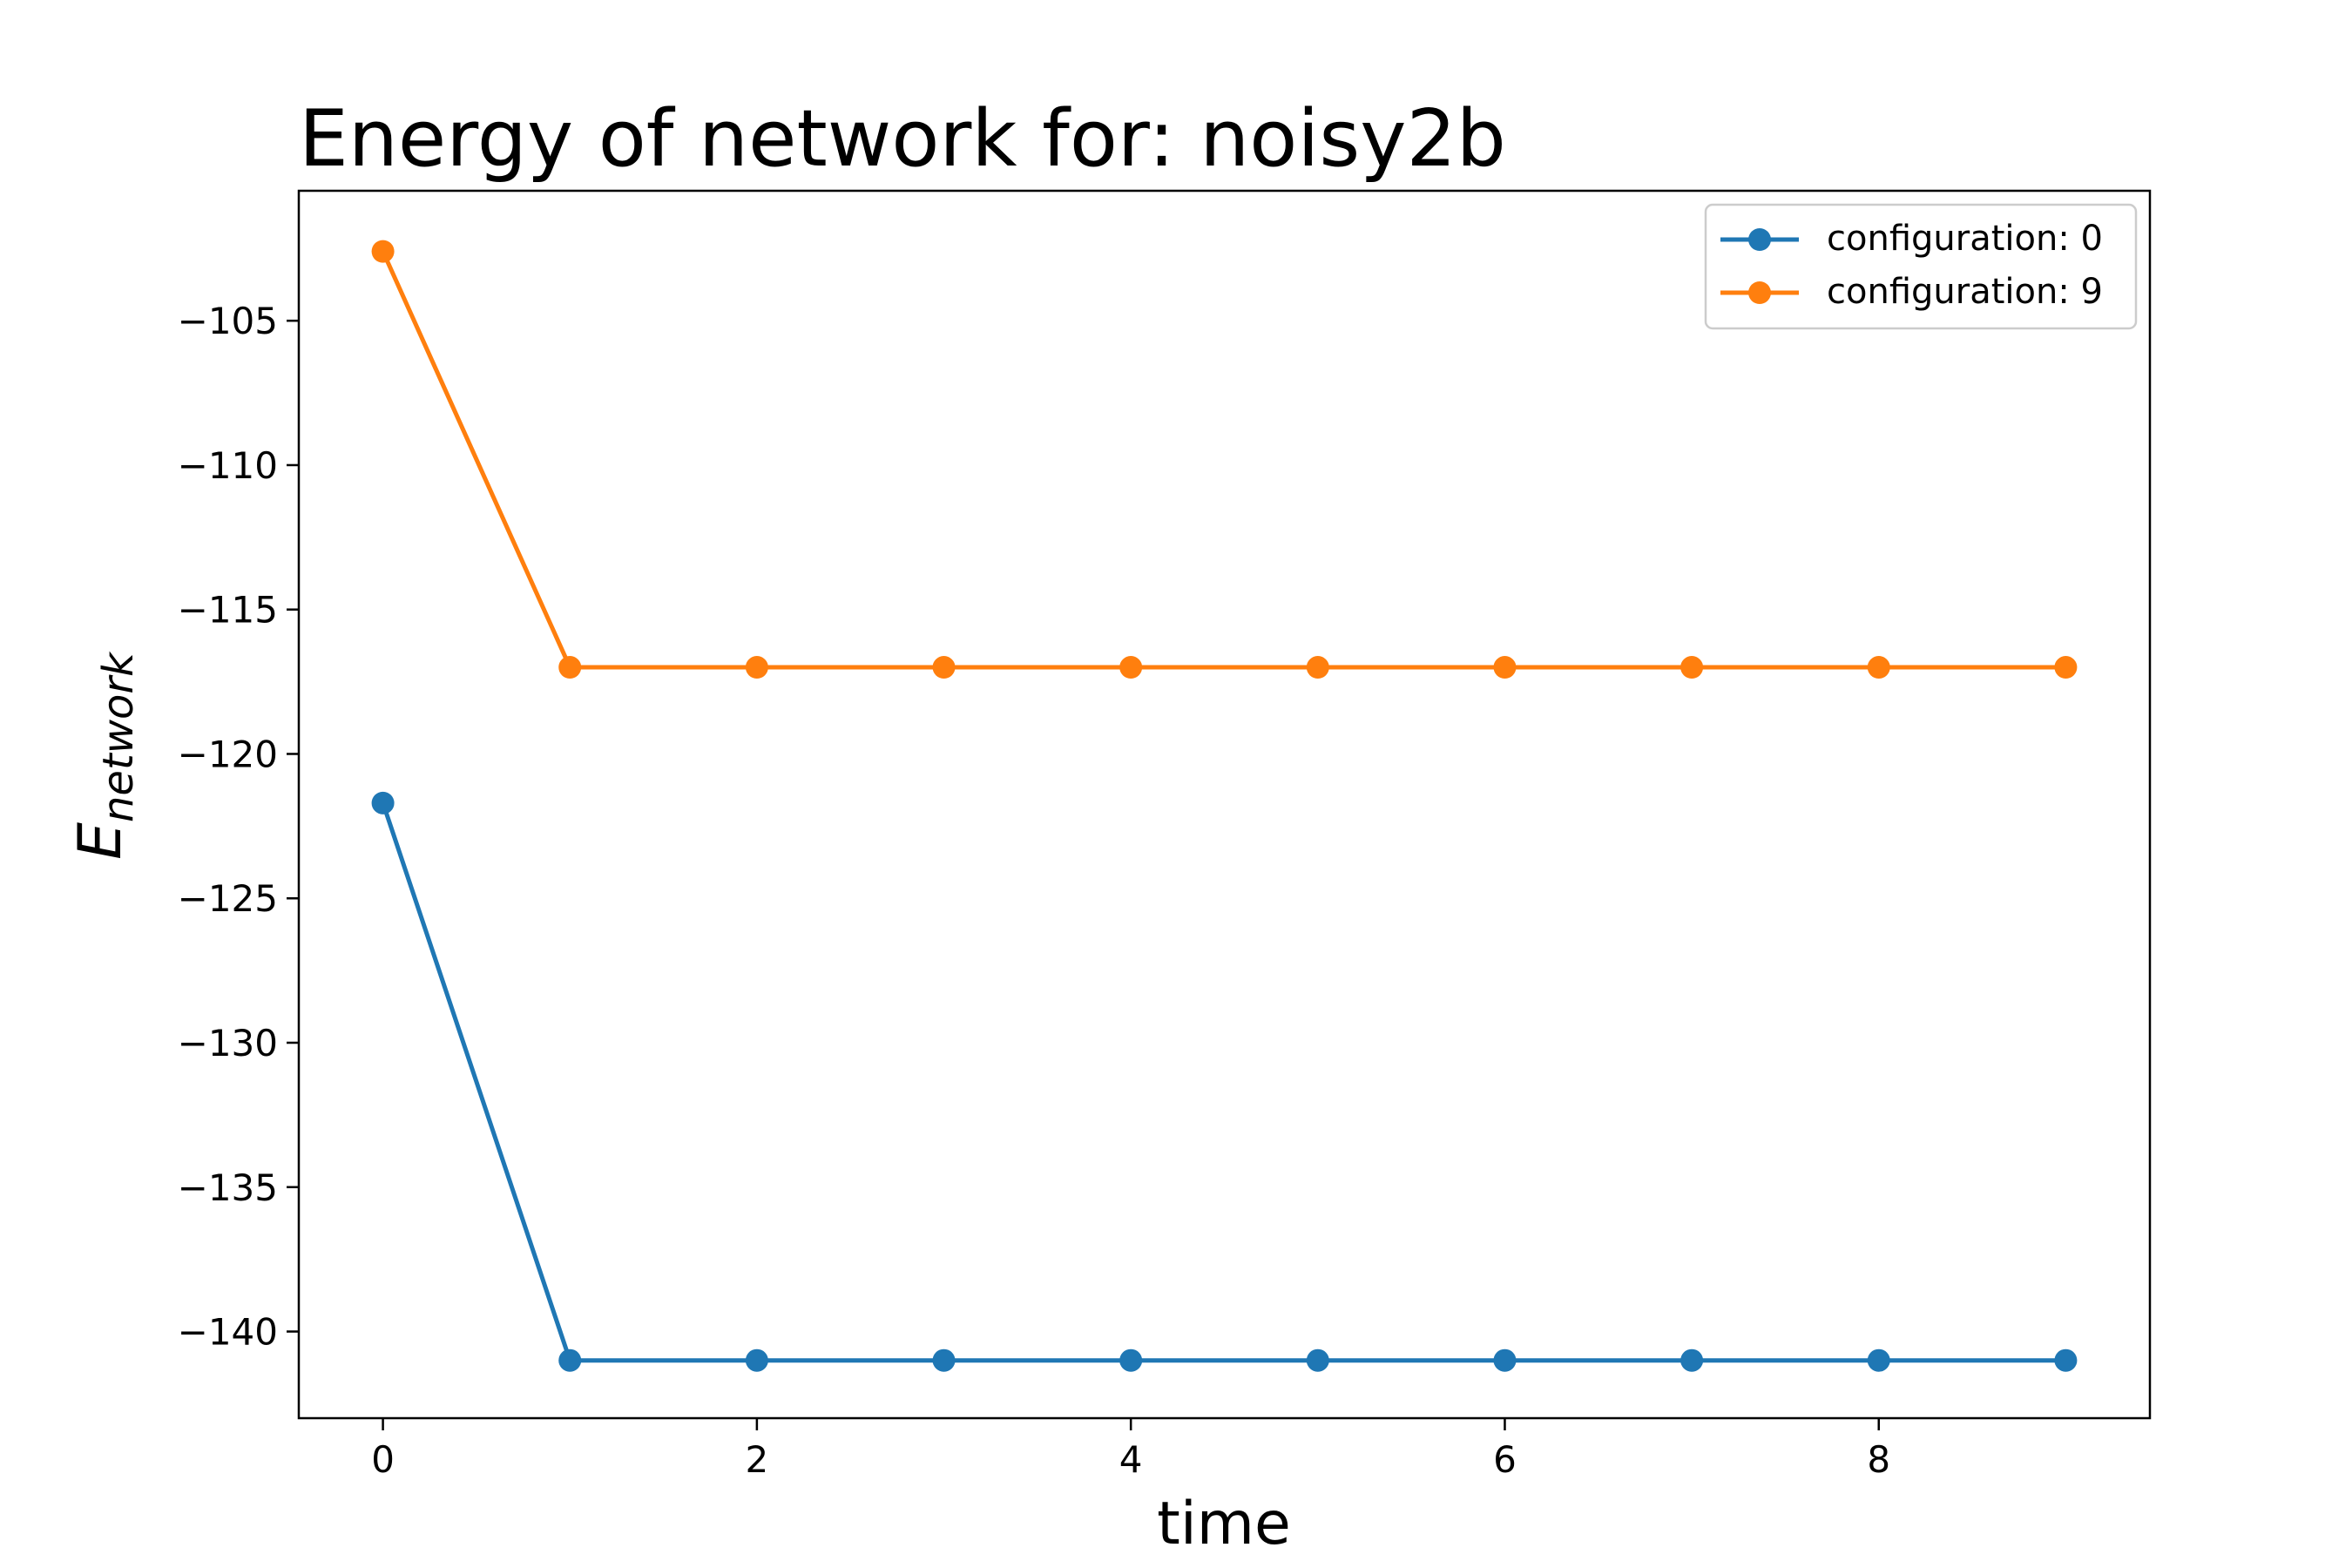 The image size is (2352, 1568). What do you see at coordinates (238, 827) in the screenshot?
I see `y-axis-ticks: −105 −110 −115 −120 −125 −130 −135 −140` at bounding box center [238, 827].